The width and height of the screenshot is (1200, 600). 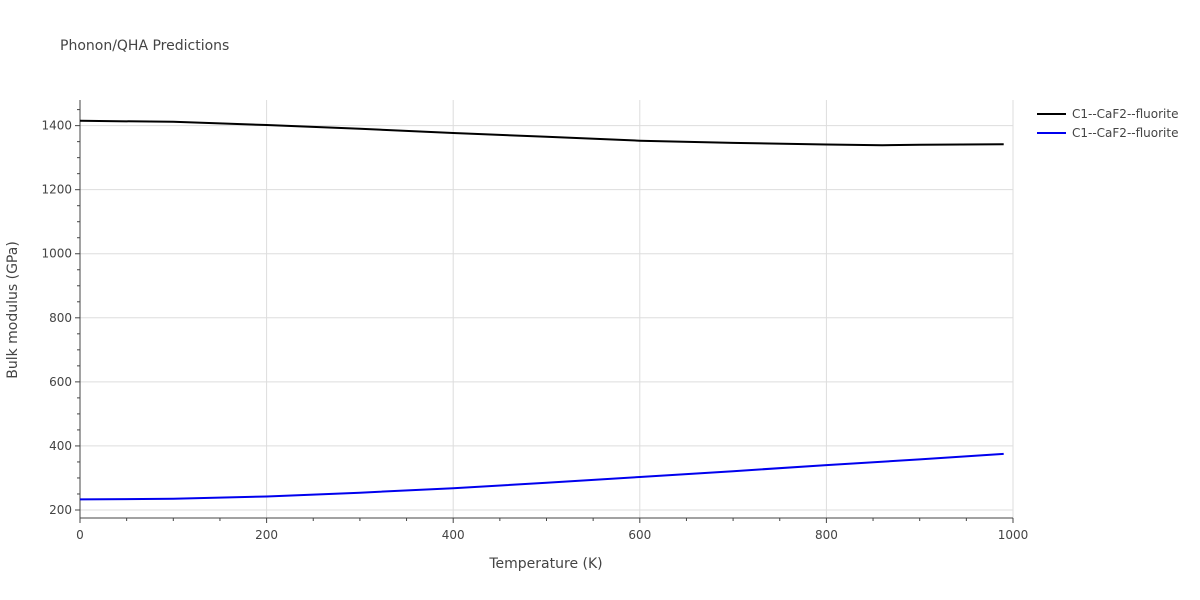 What do you see at coordinates (60, 446) in the screenshot?
I see `y-tick-label: 400` at bounding box center [60, 446].